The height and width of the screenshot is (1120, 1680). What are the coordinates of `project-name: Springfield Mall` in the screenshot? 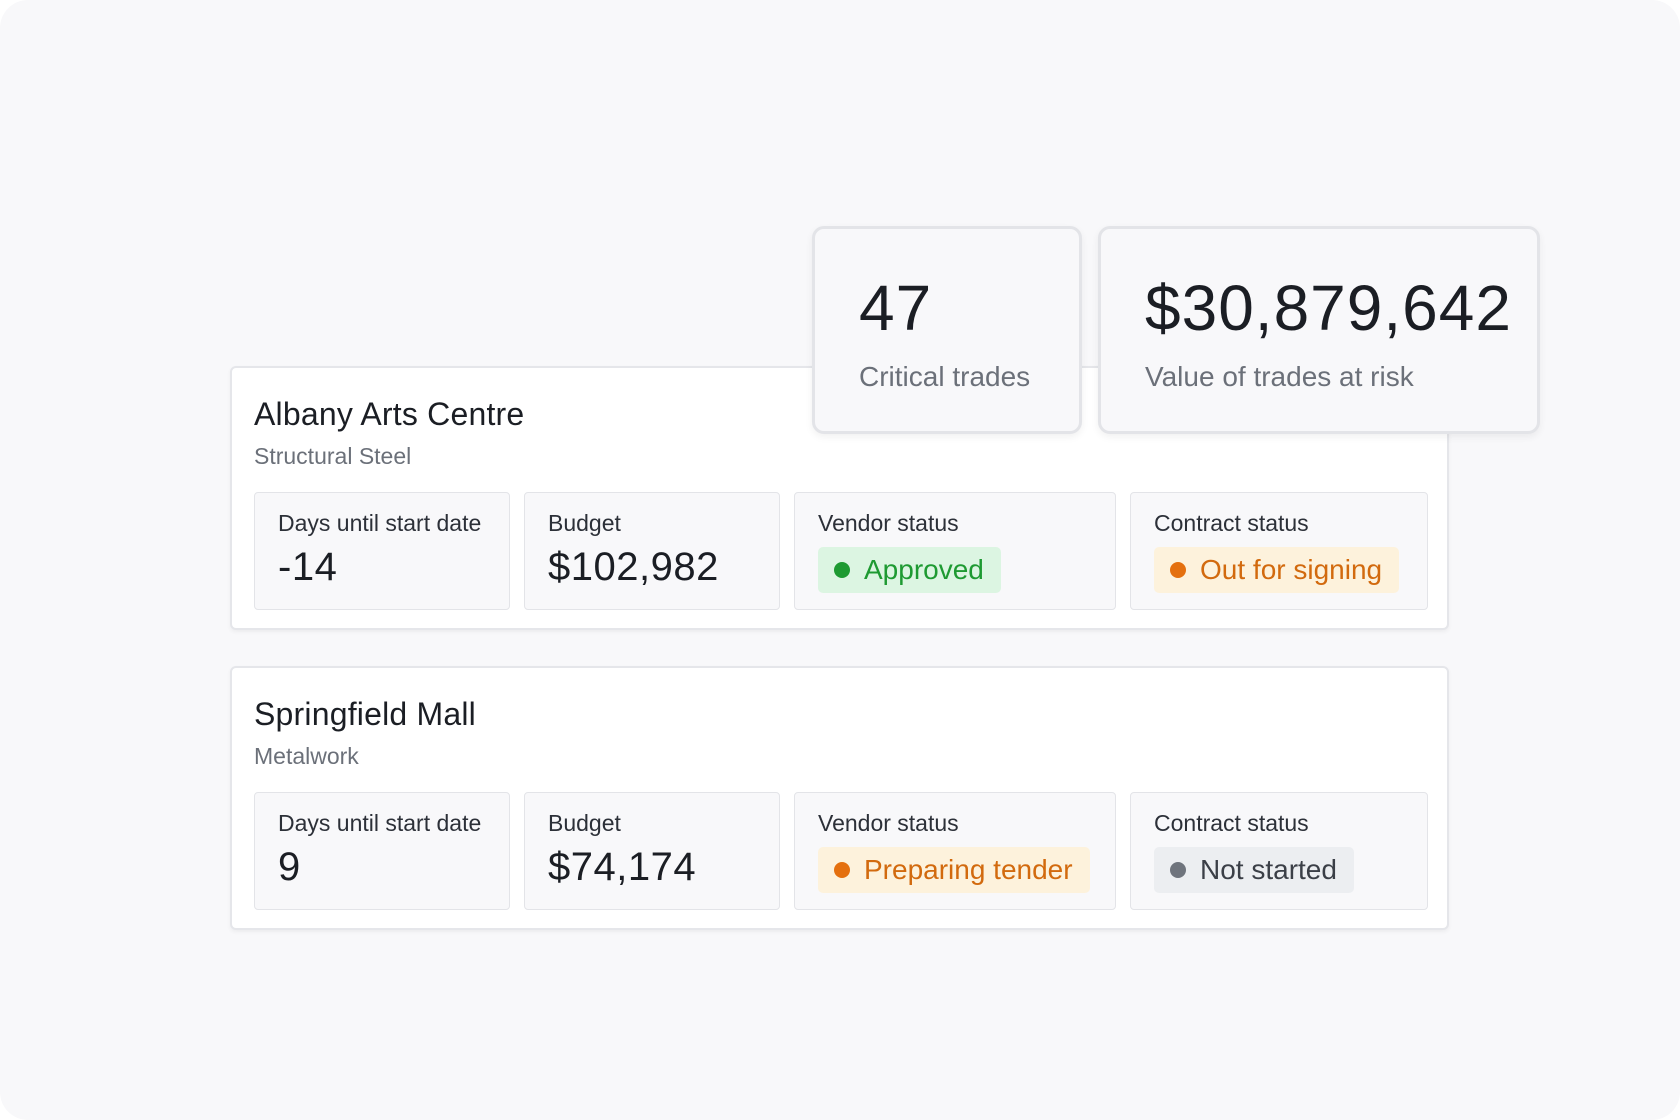 It's located at (365, 714).